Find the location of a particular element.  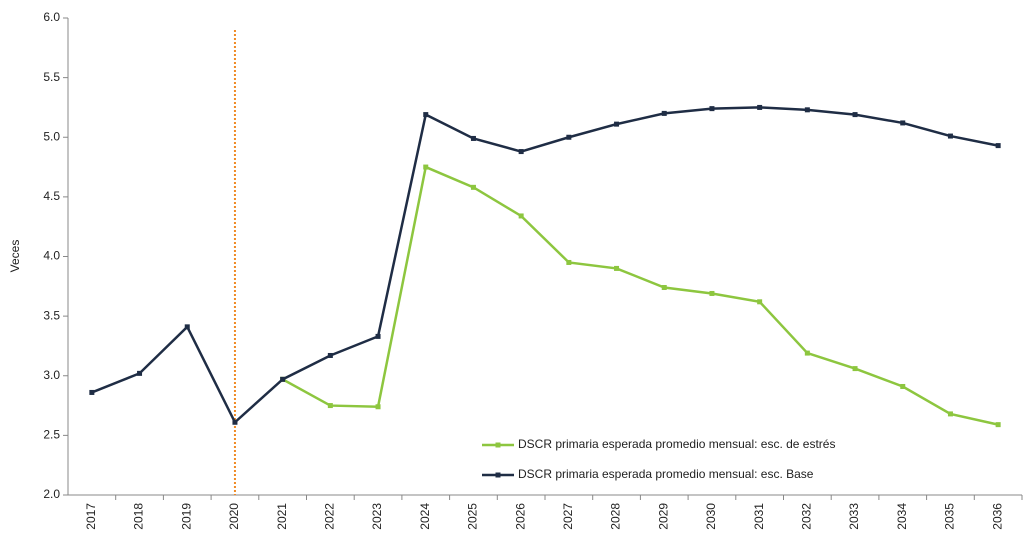

x-tick-label: 2025 is located at coordinates (473, 516).